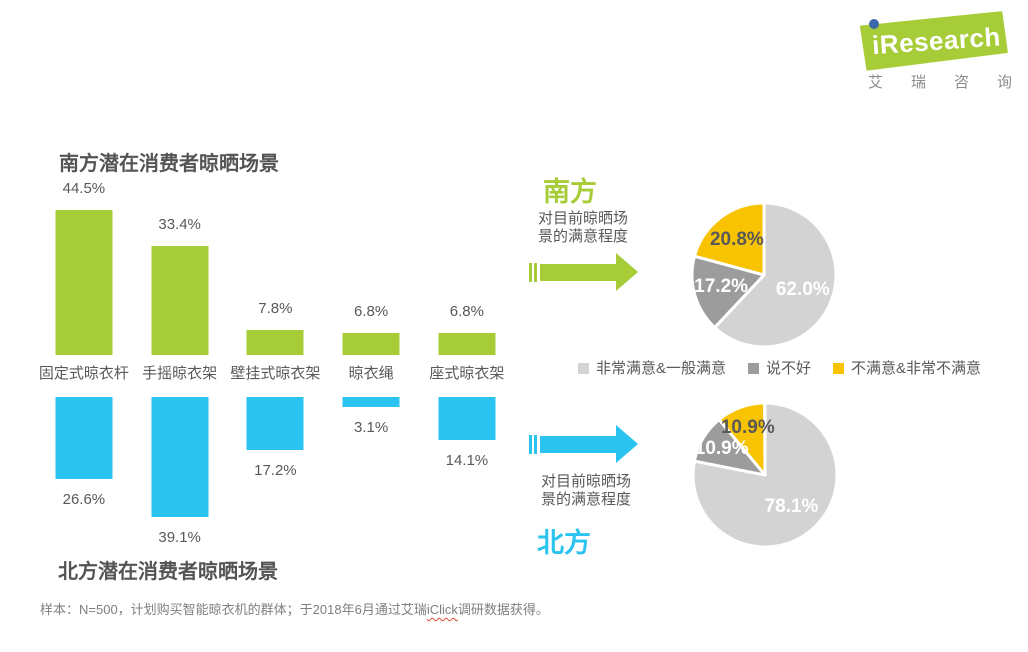 This screenshot has width=1028, height=652. Describe the element at coordinates (83, 373) in the screenshot. I see `category-label: 固定式晾衣杆` at that location.